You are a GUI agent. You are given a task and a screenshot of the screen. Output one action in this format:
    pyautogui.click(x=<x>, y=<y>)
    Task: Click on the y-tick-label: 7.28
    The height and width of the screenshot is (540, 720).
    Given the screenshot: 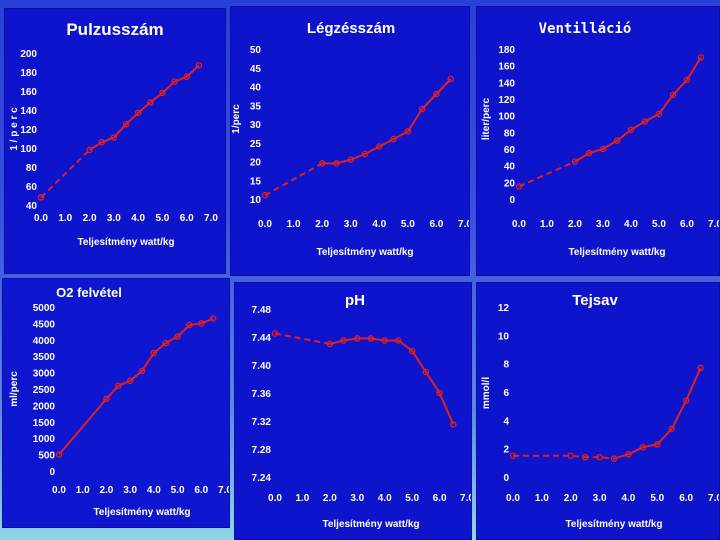 What is the action you would take?
    pyautogui.click(x=262, y=450)
    